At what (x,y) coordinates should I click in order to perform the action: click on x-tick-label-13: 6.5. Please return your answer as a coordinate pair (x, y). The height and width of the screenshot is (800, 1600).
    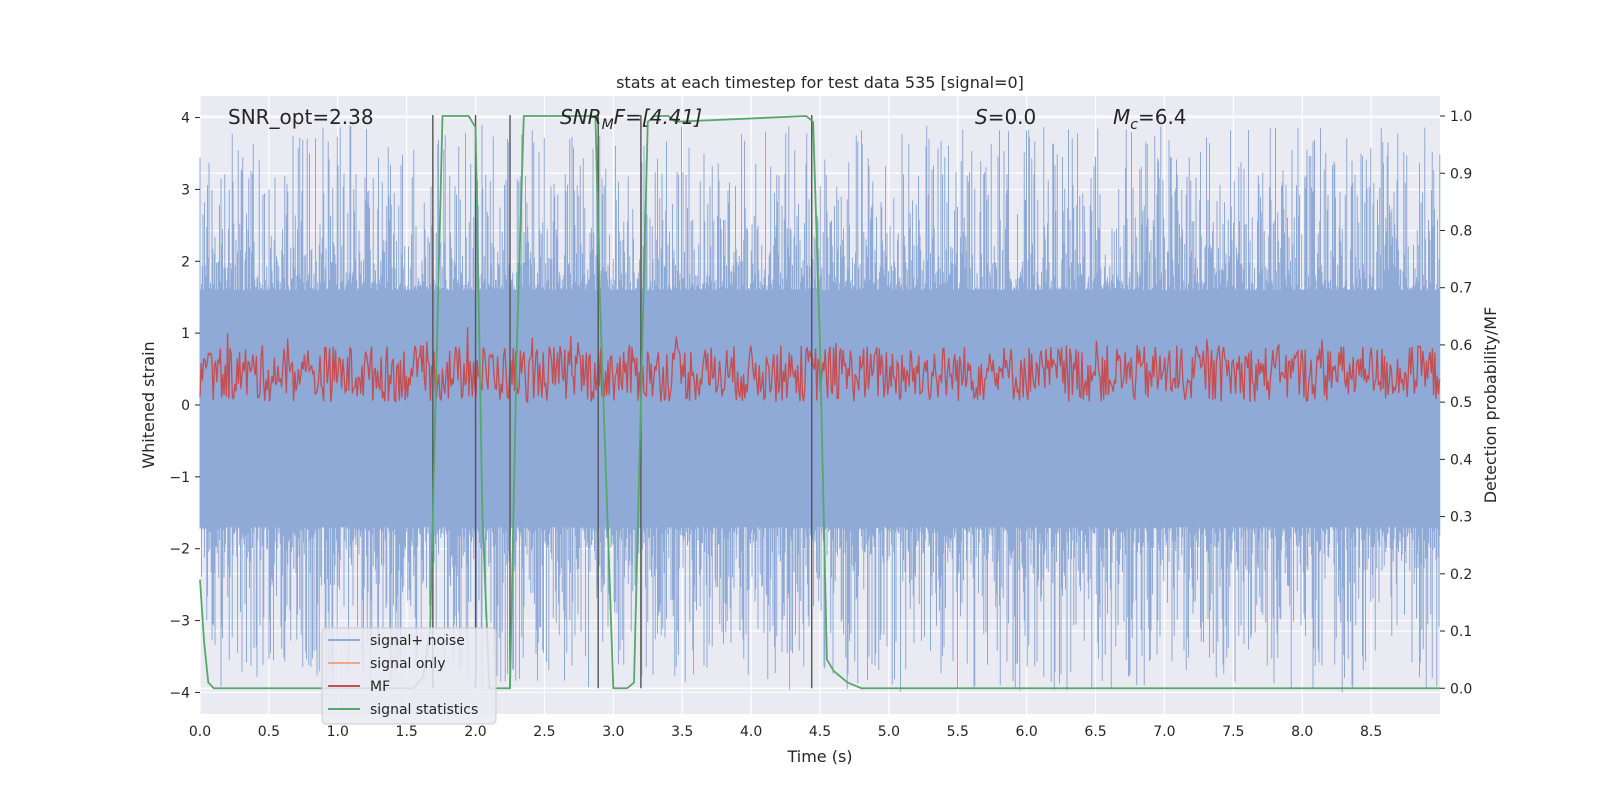
    Looking at the image, I should click on (1095, 732).